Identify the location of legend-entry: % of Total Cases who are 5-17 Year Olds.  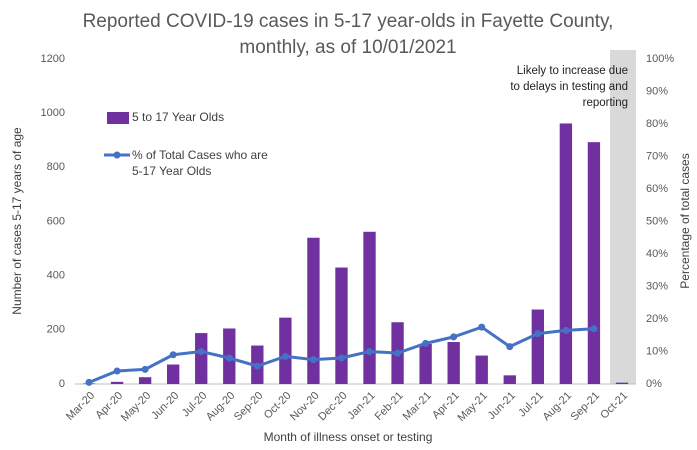
(200, 163).